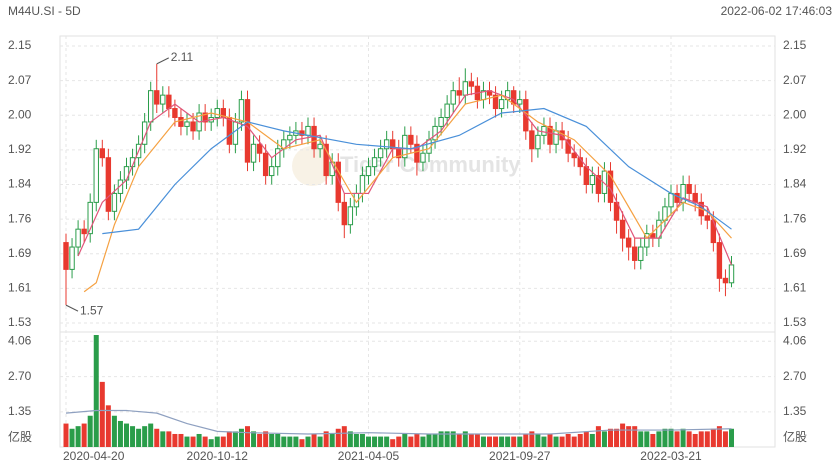  I want to click on volume-unit-right: 亿股, so click(795, 436).